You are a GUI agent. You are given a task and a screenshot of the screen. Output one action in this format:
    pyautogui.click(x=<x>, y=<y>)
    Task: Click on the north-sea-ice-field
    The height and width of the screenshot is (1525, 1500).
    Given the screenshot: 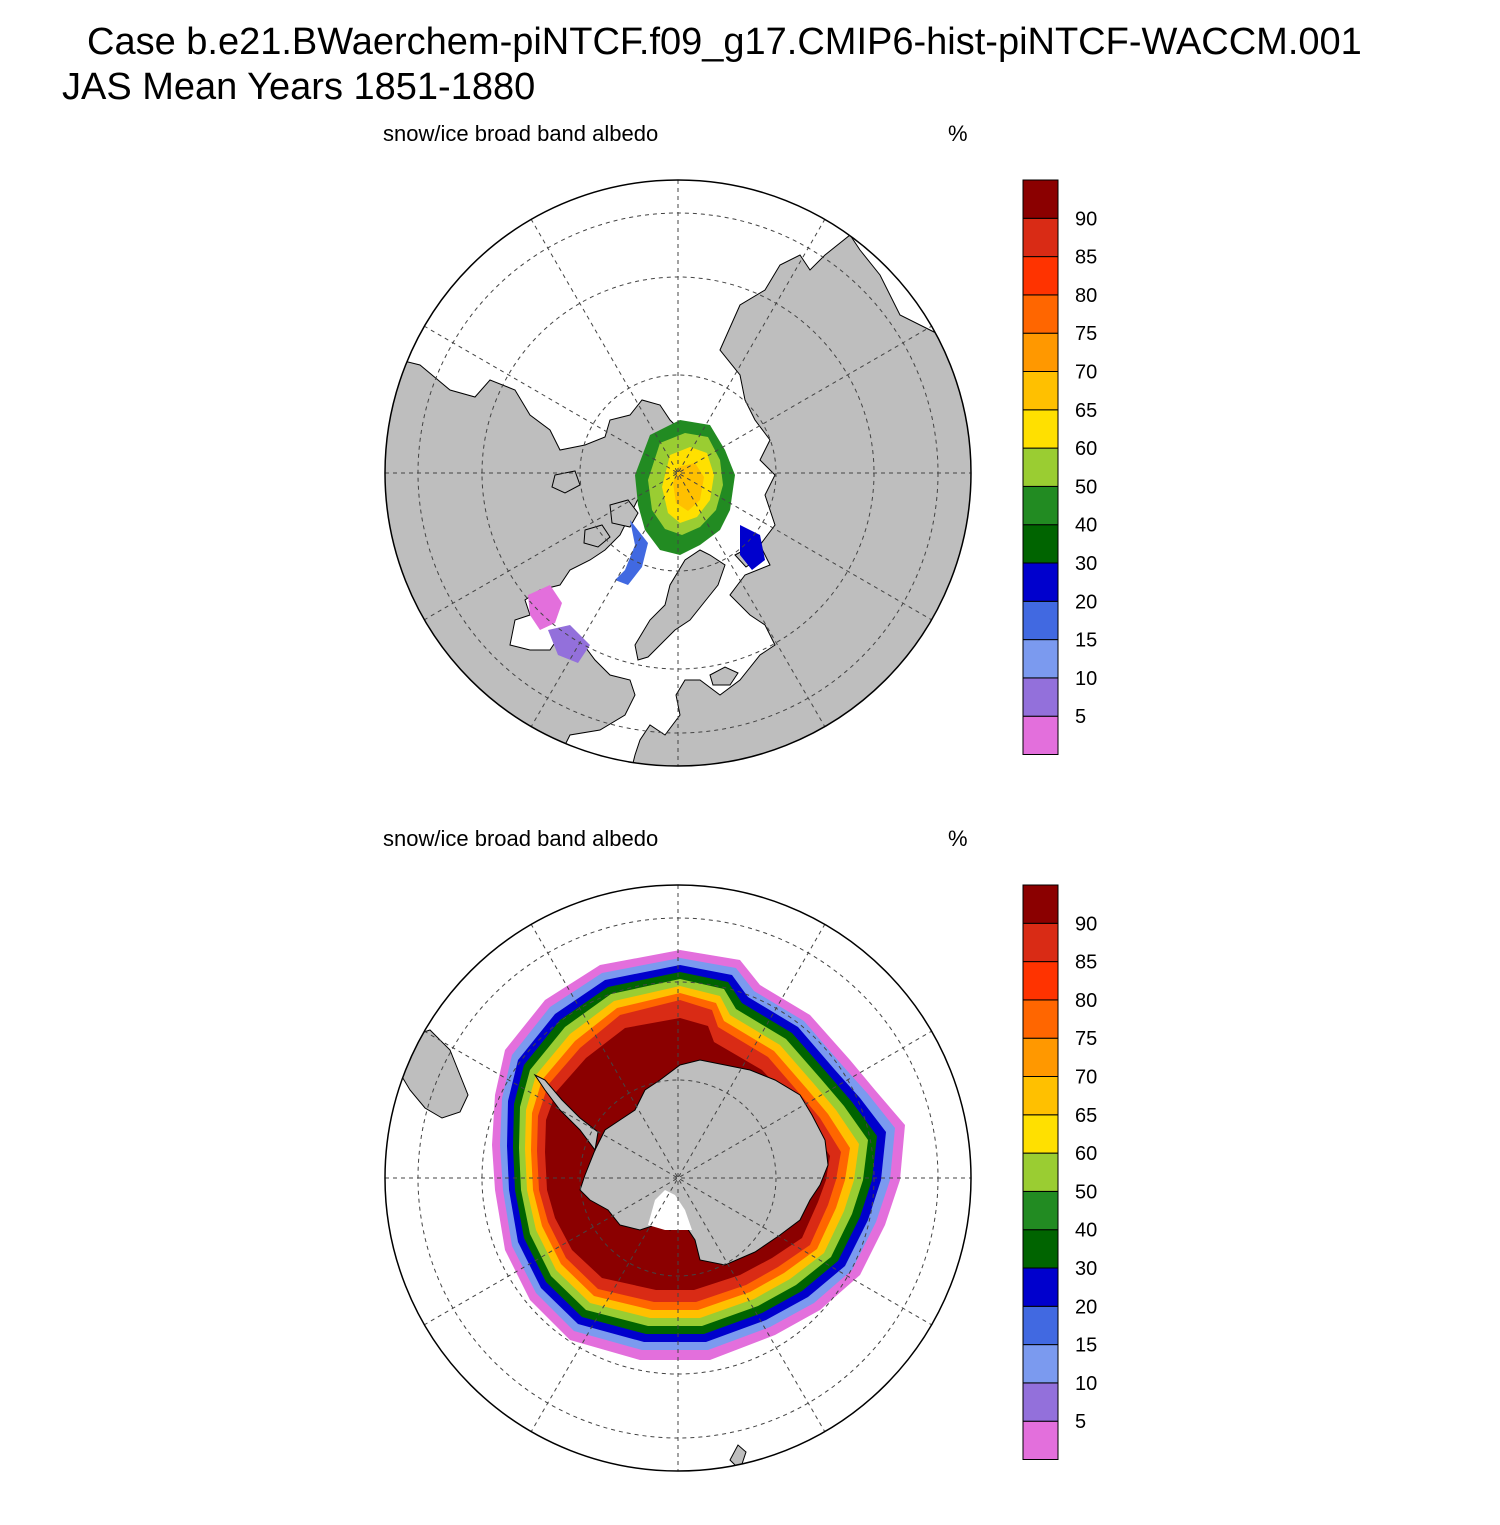 What is the action you would take?
    pyautogui.click(x=646, y=541)
    